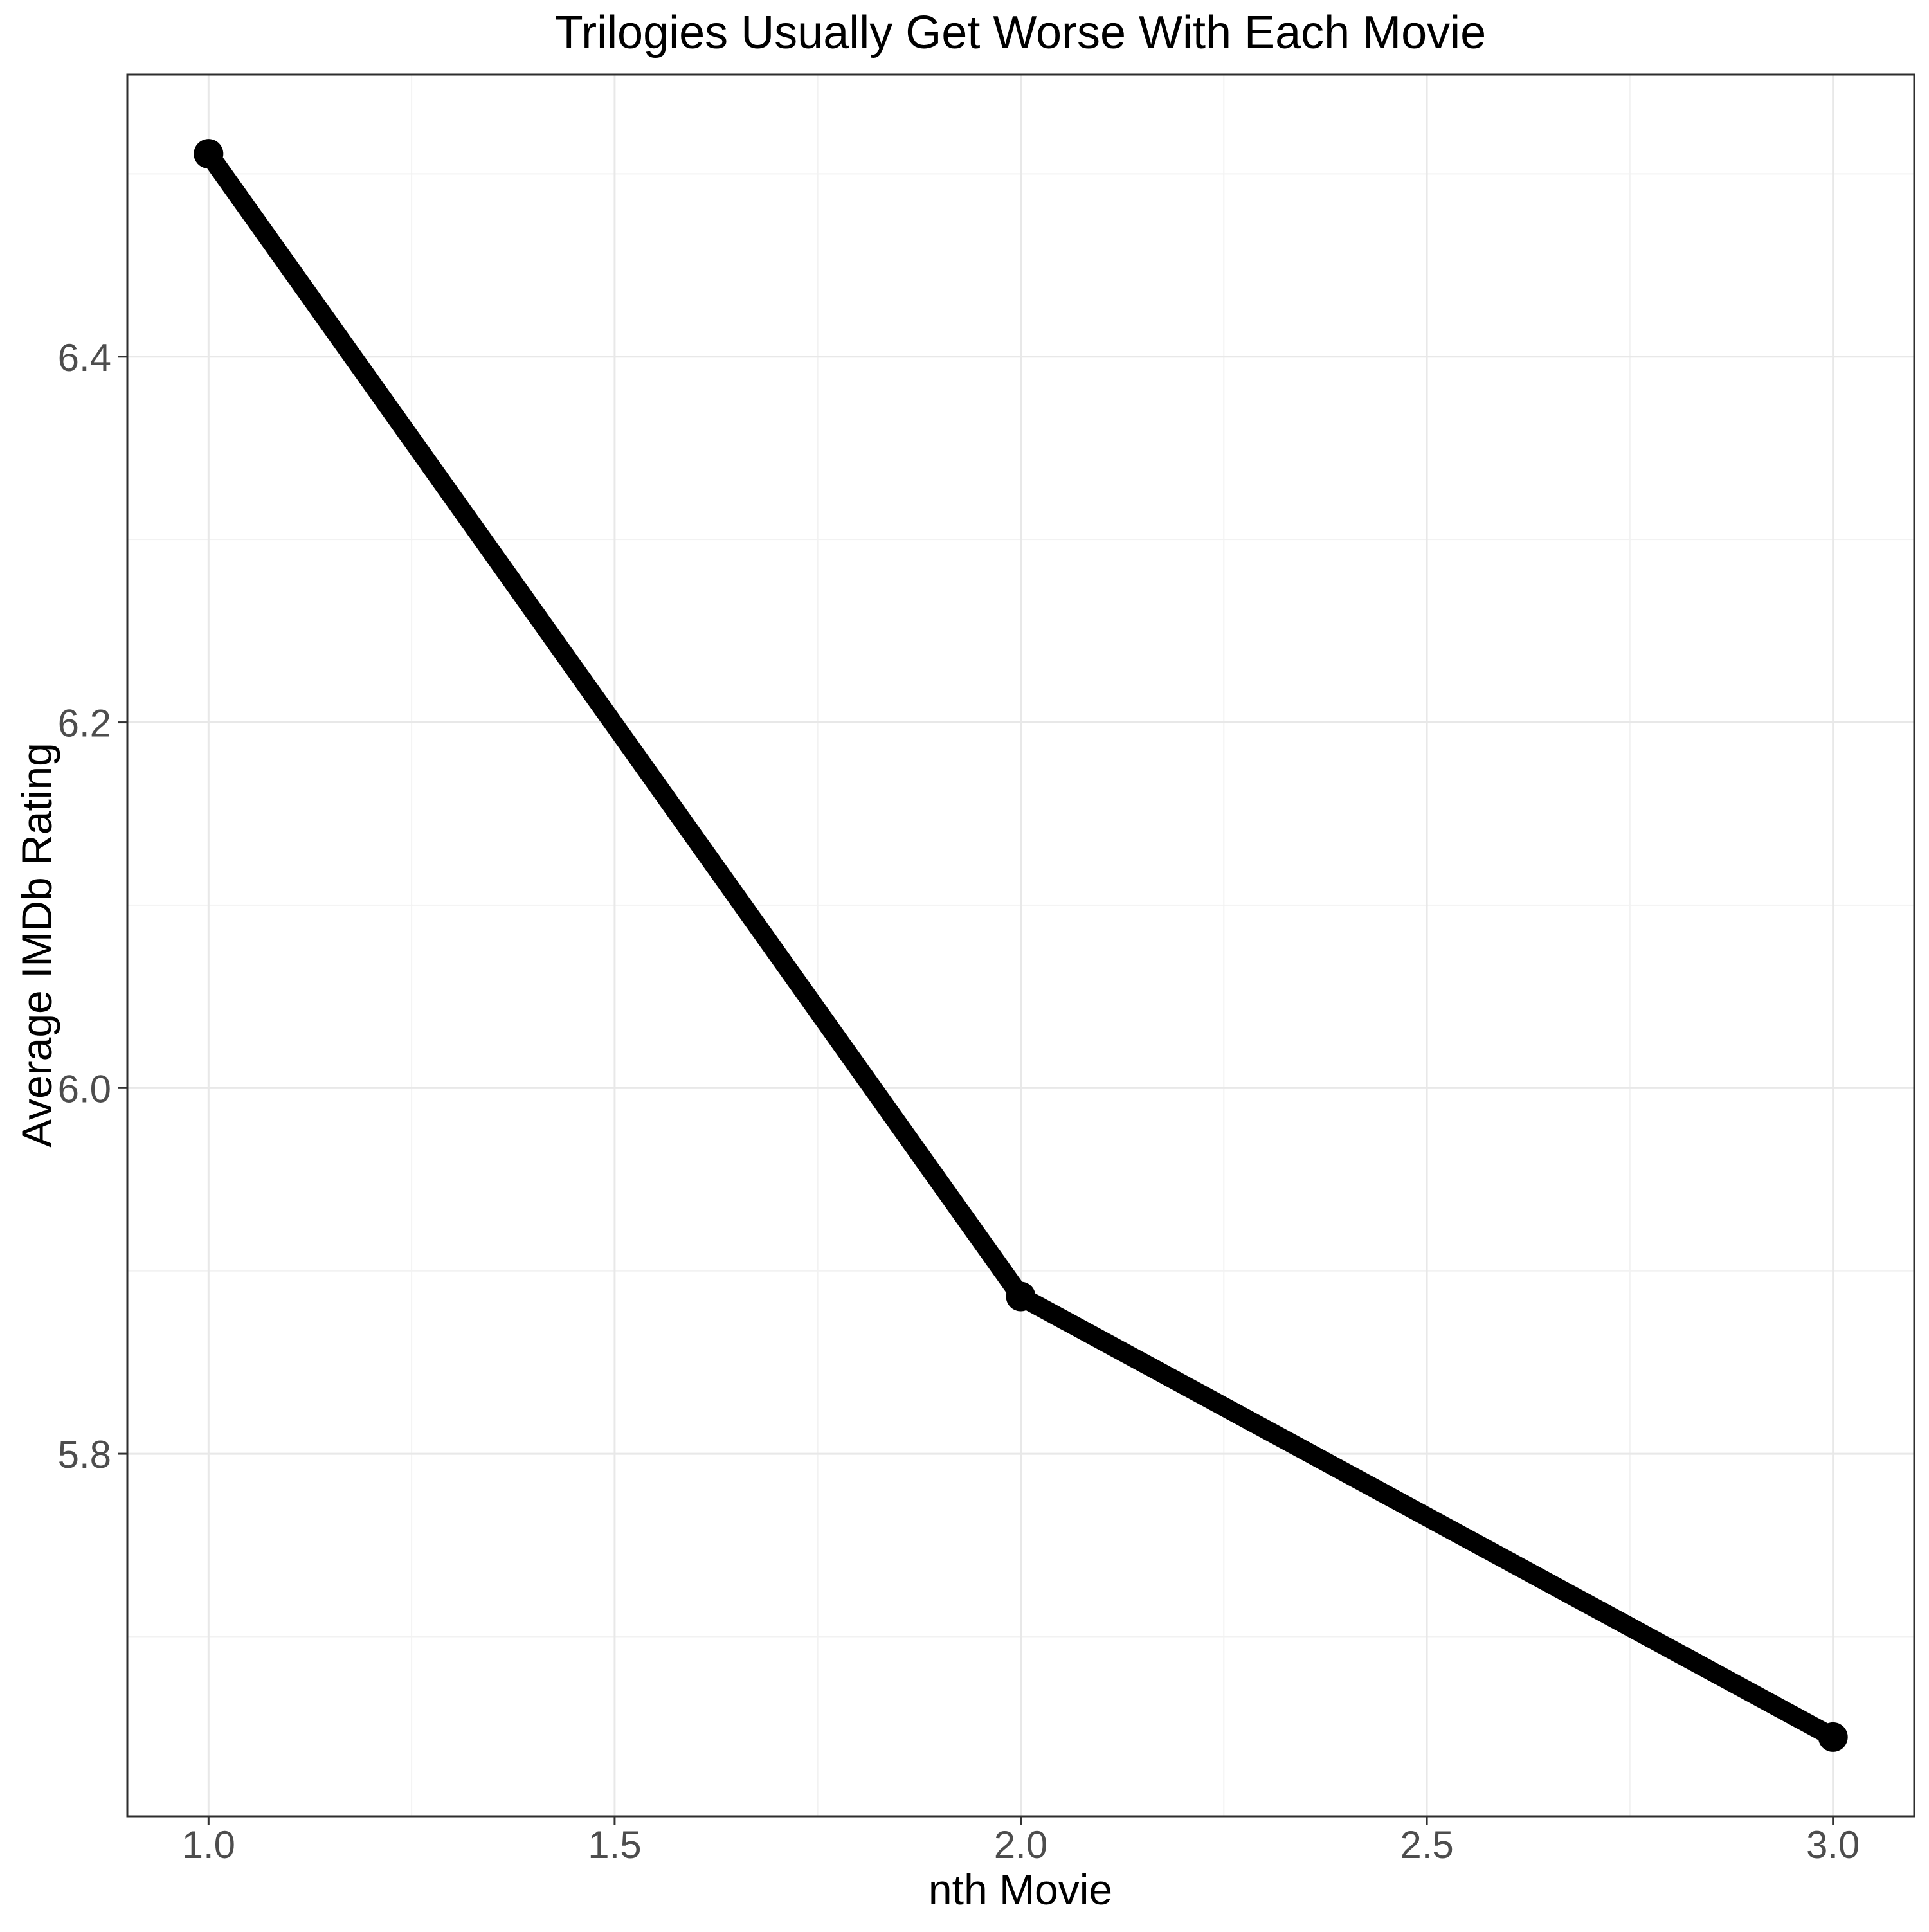  Describe the element at coordinates (84, 723) in the screenshot. I see `y-tick-label: 6.2` at that location.